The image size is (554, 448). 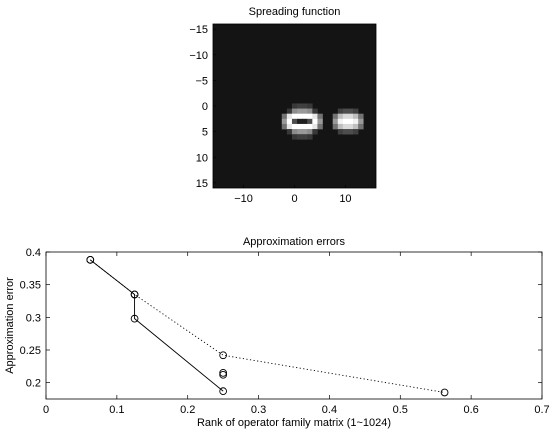 What do you see at coordinates (33, 384) in the screenshot?
I see `y-tick-label: 0.2` at bounding box center [33, 384].